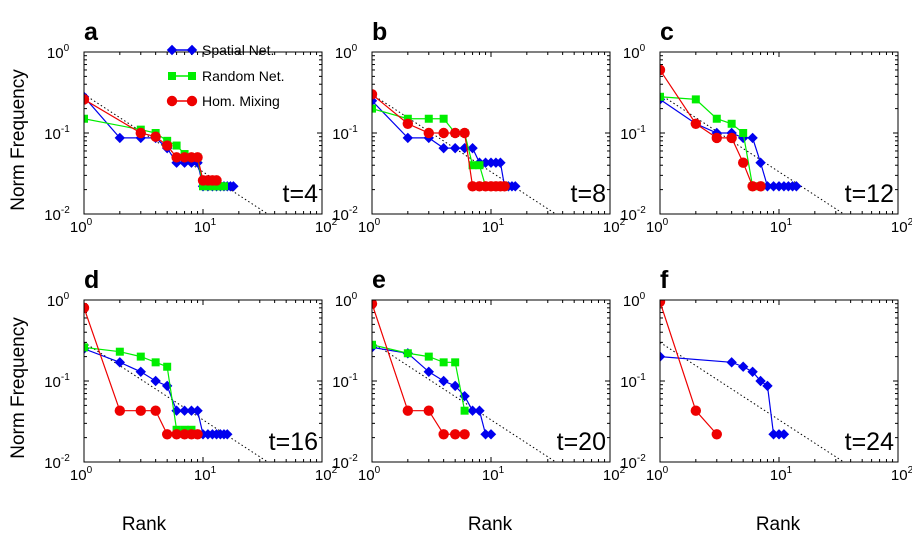  Describe the element at coordinates (91, 280) in the screenshot. I see `panel-letter: d` at that location.